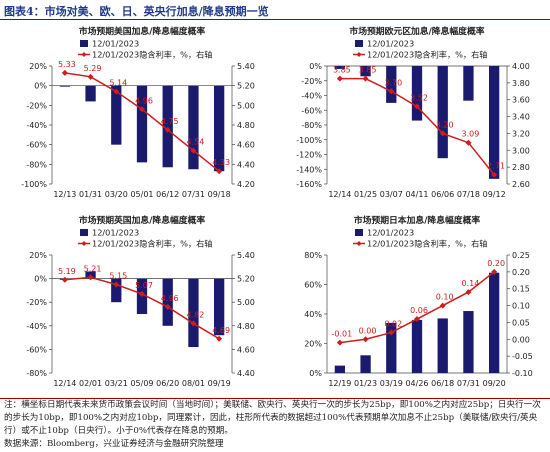 This screenshot has height=452, width=550. What do you see at coordinates (445, 297) in the screenshot?
I see `rate-data-label: 0.10` at bounding box center [445, 297].